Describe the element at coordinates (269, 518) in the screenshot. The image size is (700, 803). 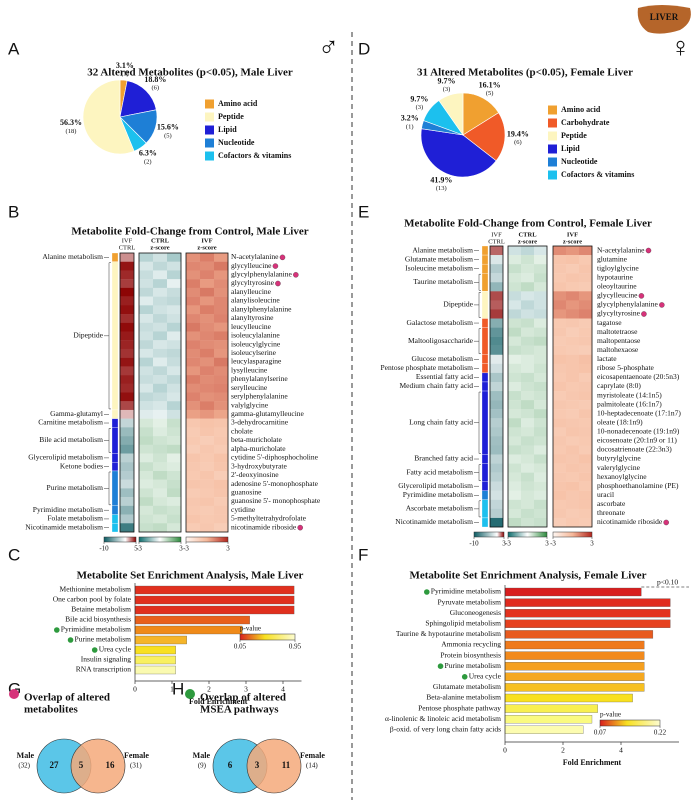
I see `metabolite-label: 5-methyltetrahydrofolate` at that location.